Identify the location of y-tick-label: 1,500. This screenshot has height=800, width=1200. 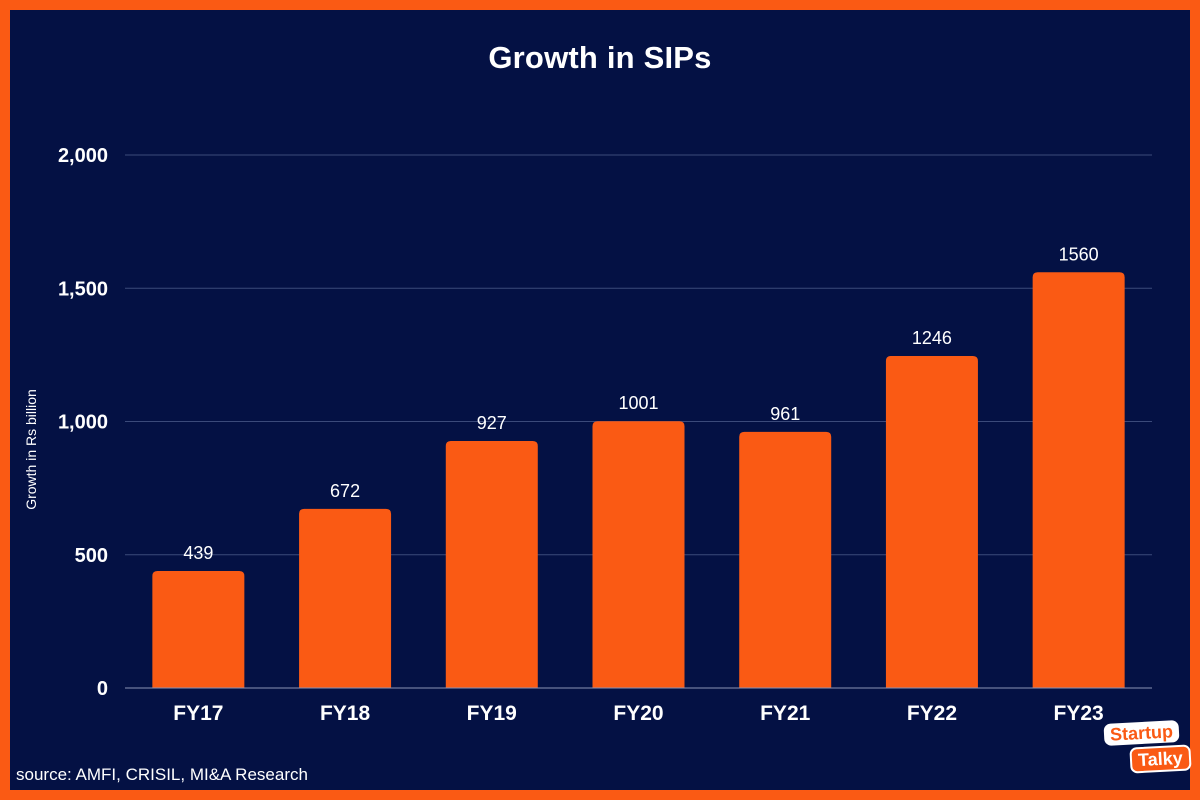
(83, 289).